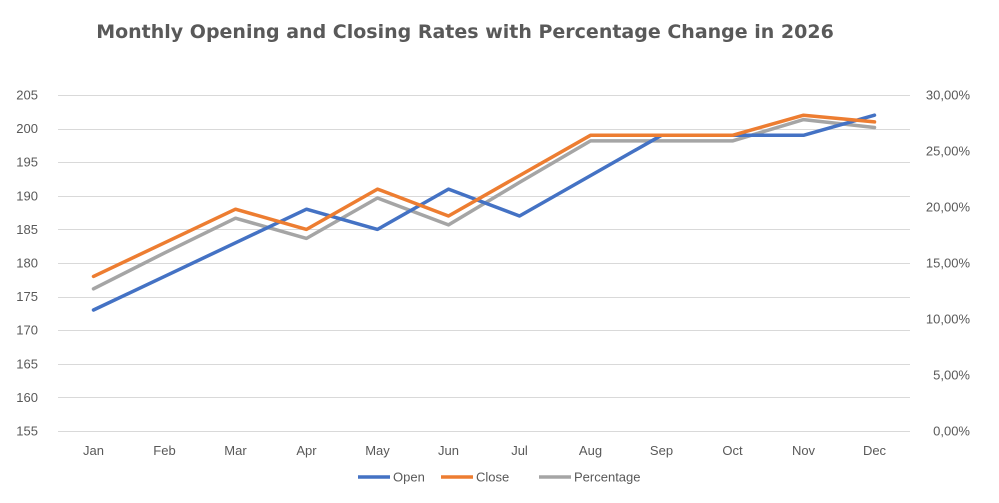 This screenshot has height=503, width=999. Describe the element at coordinates (448, 450) in the screenshot. I see `x-axis-tick-label: Jun` at that location.